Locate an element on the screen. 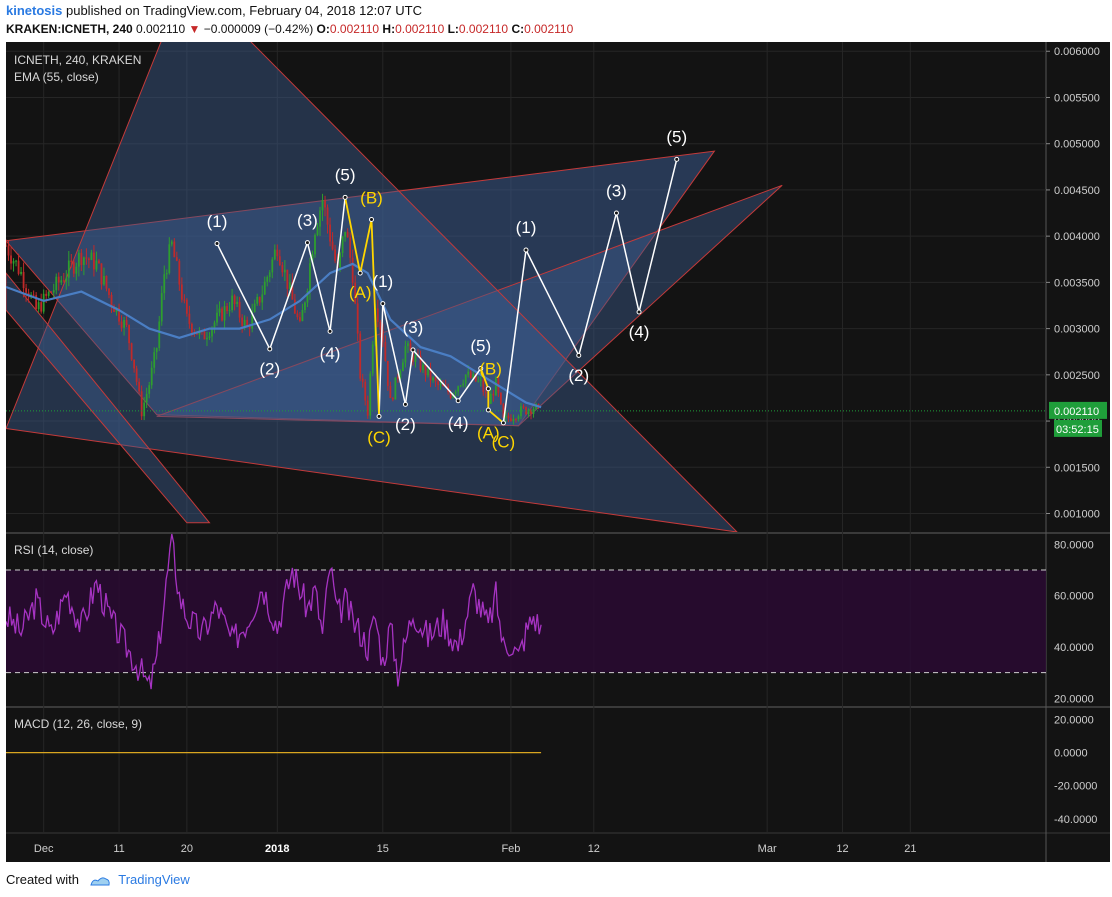  wave-label: (4) is located at coordinates (458, 422).